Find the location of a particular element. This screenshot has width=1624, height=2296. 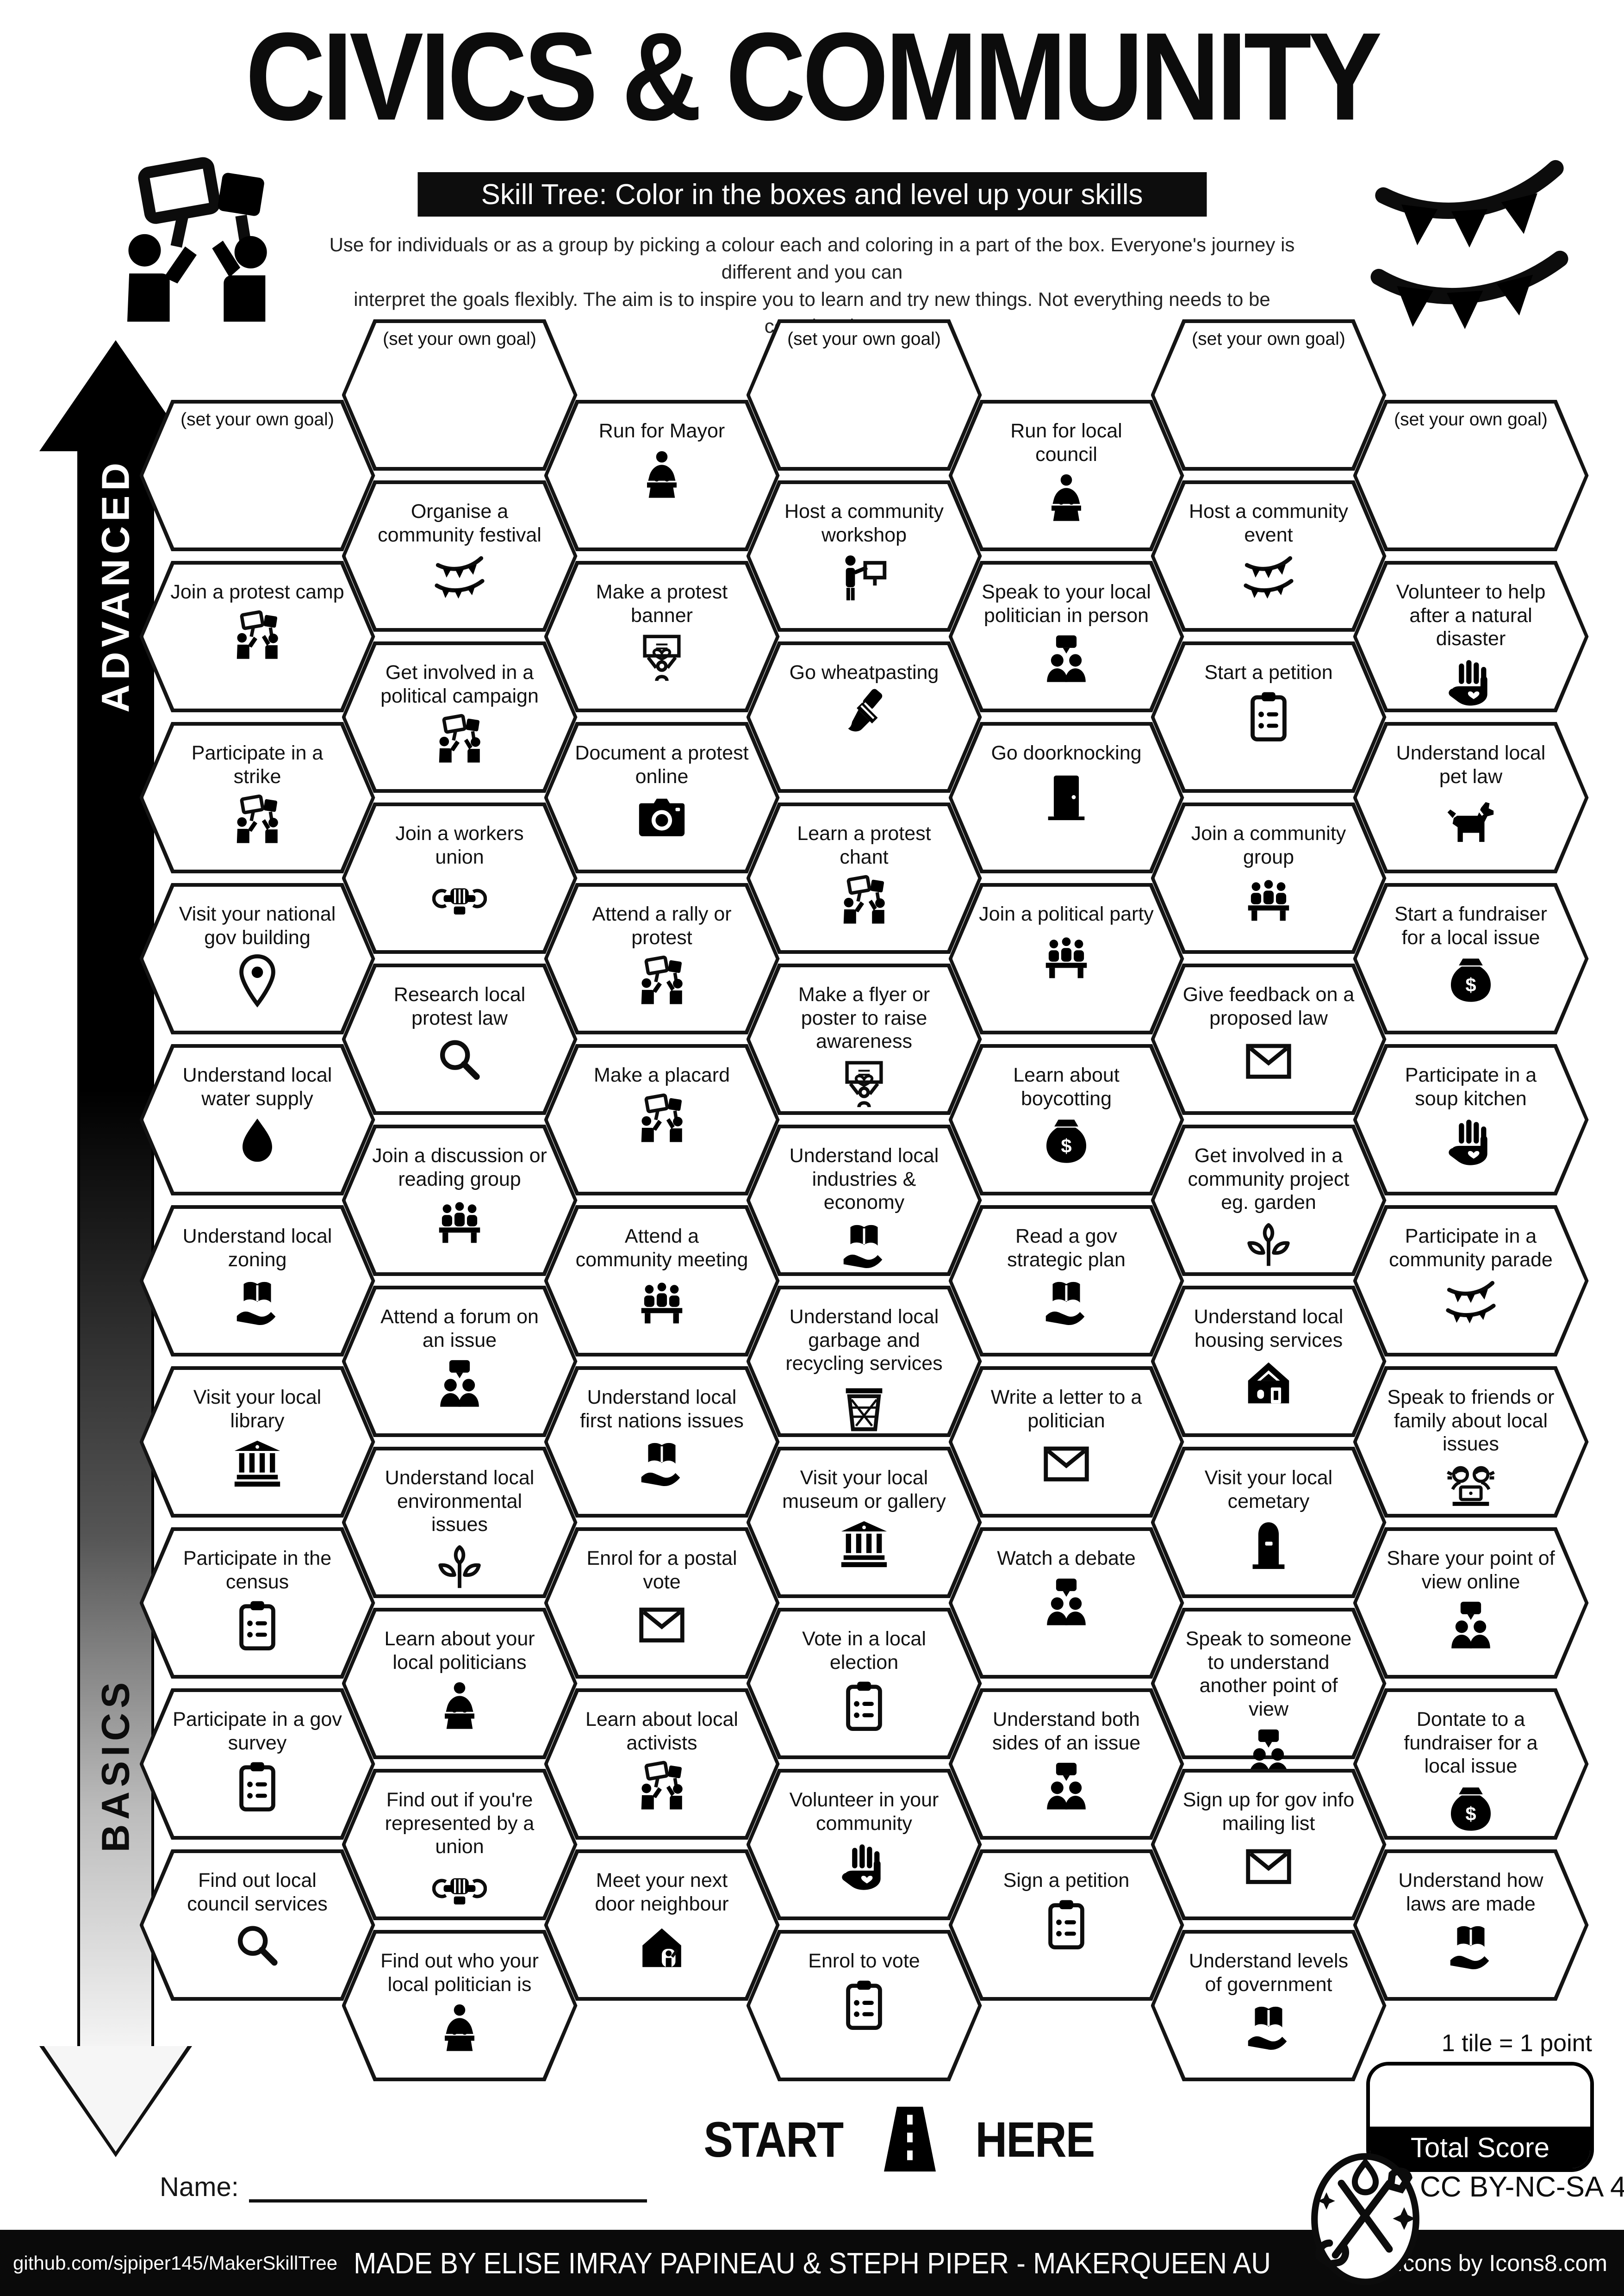

skill-tile: Research local protest law is located at coordinates (460, 1039).